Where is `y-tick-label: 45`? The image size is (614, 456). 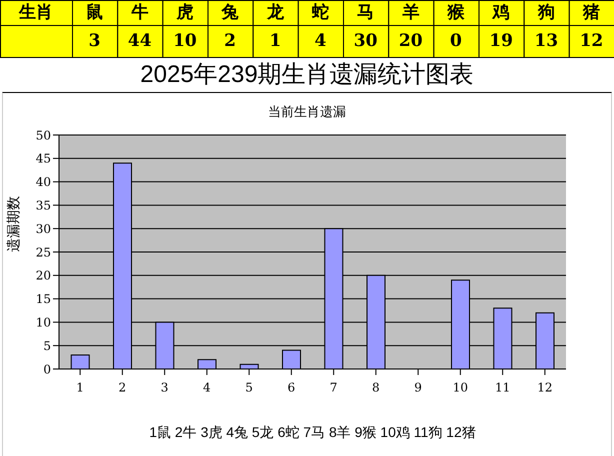
y-tick-label: 45 is located at coordinates (43, 159).